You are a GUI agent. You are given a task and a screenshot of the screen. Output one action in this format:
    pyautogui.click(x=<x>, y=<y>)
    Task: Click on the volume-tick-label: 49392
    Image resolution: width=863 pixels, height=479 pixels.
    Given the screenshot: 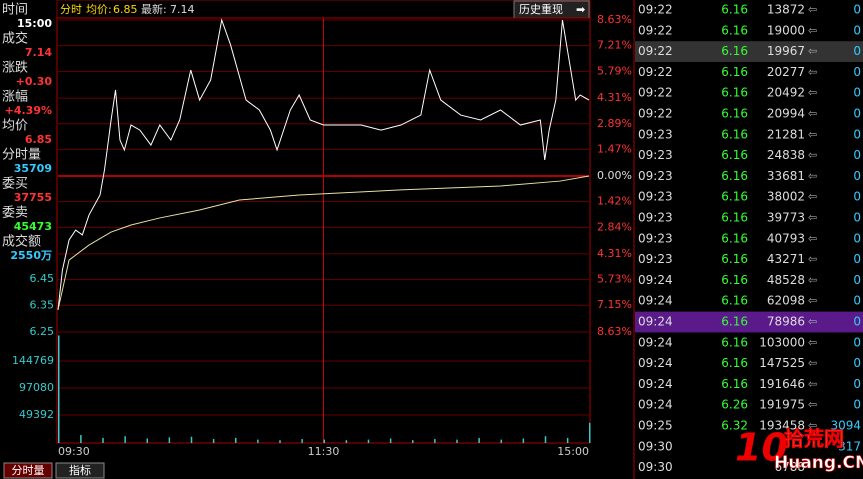 What is the action you would take?
    pyautogui.click(x=36, y=414)
    